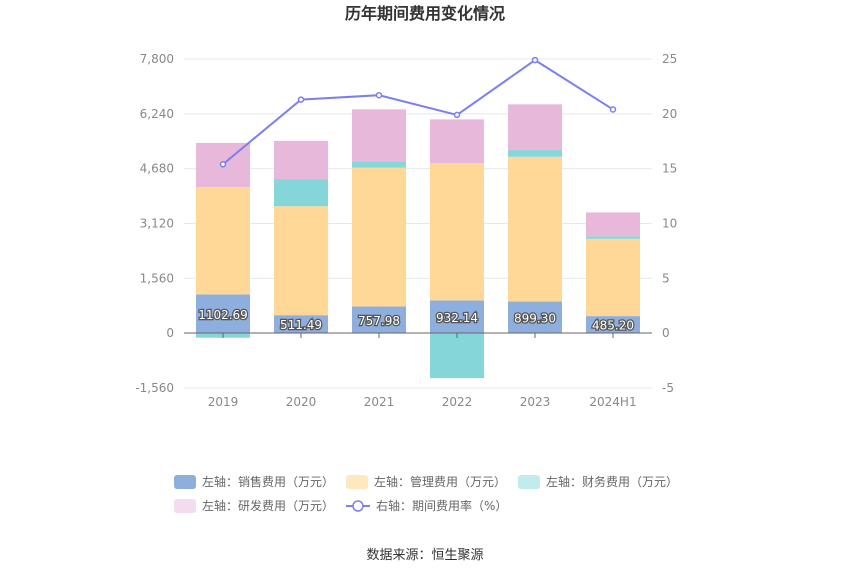 The height and width of the screenshot is (575, 850). I want to click on legend-label-sales: 左轴：销售费用（万元）, so click(268, 481).